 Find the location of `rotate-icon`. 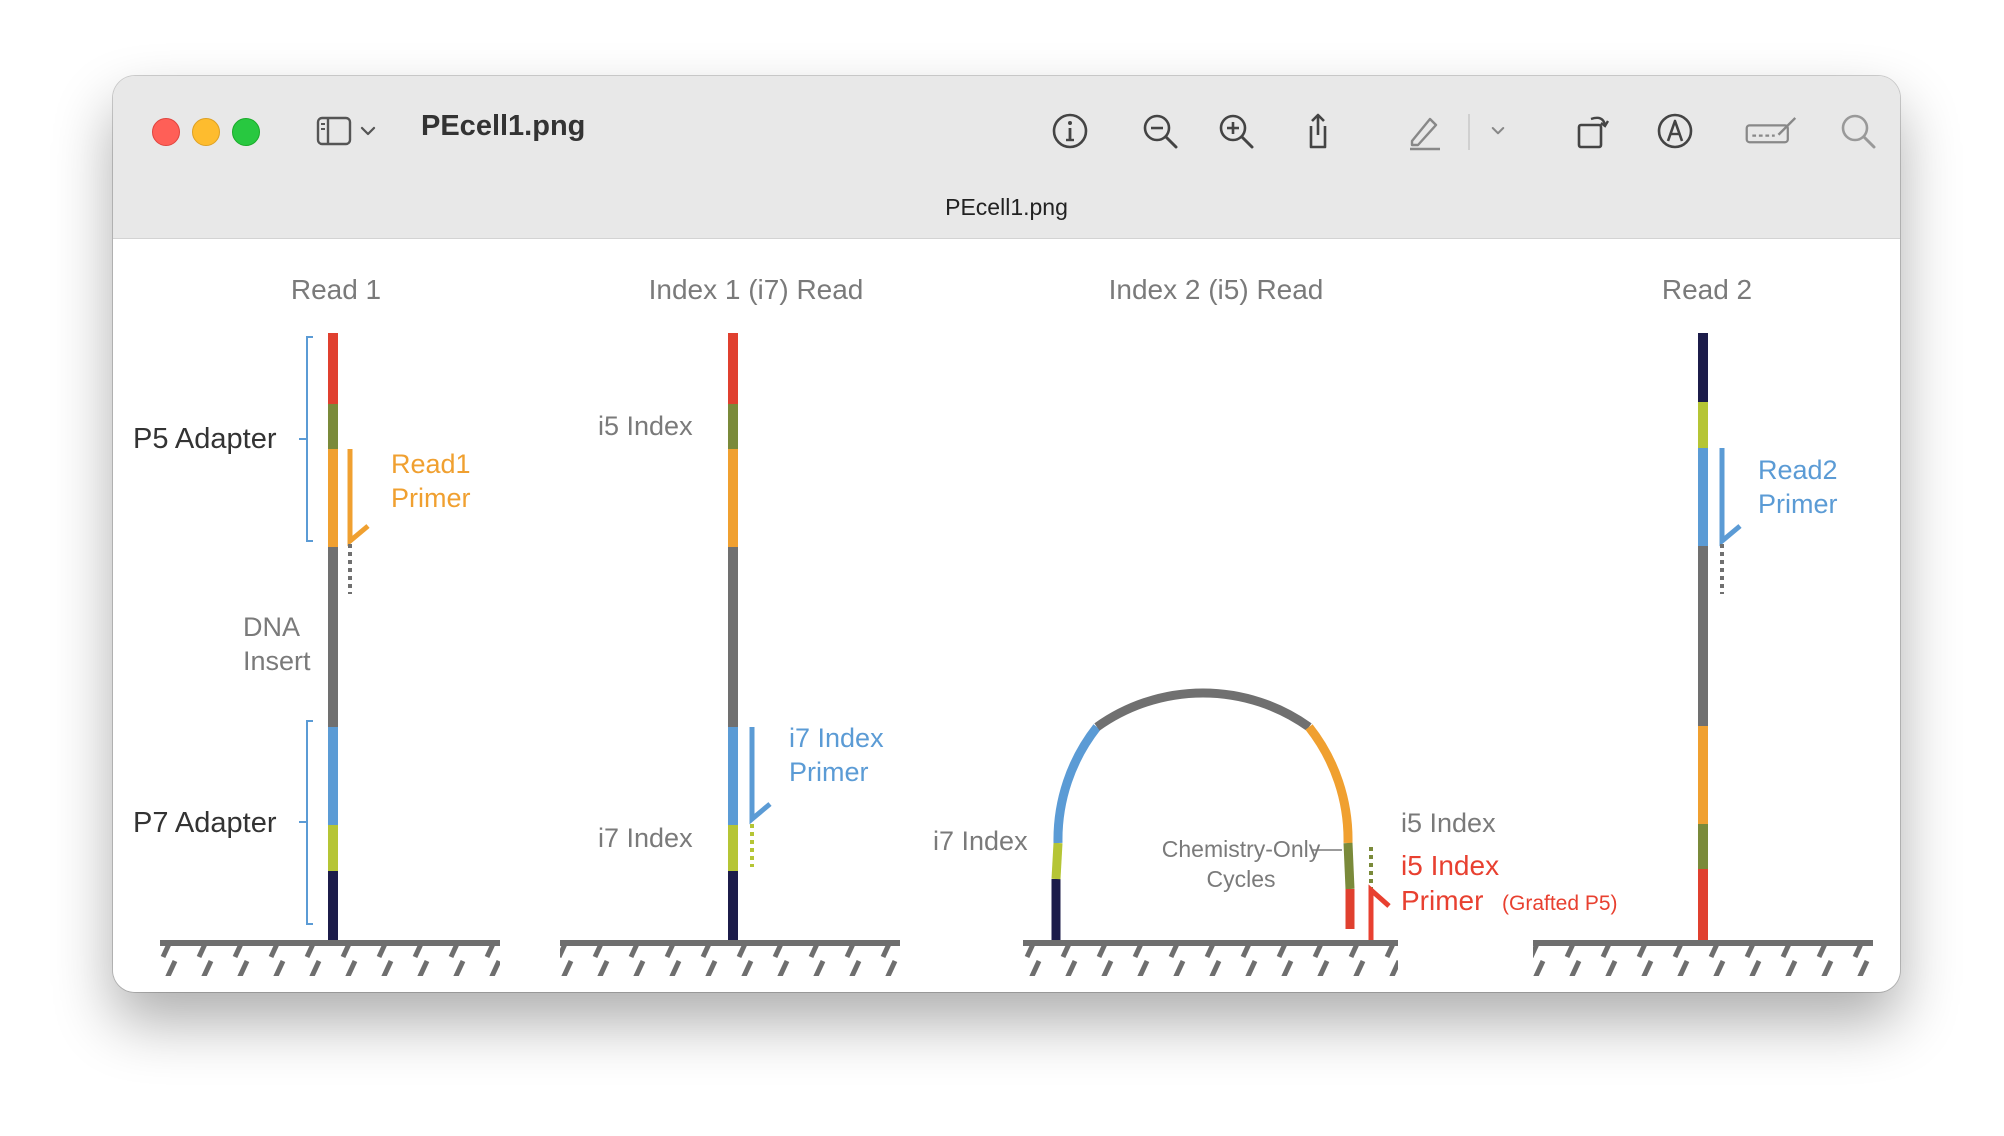

rotate-icon is located at coordinates (1593, 131).